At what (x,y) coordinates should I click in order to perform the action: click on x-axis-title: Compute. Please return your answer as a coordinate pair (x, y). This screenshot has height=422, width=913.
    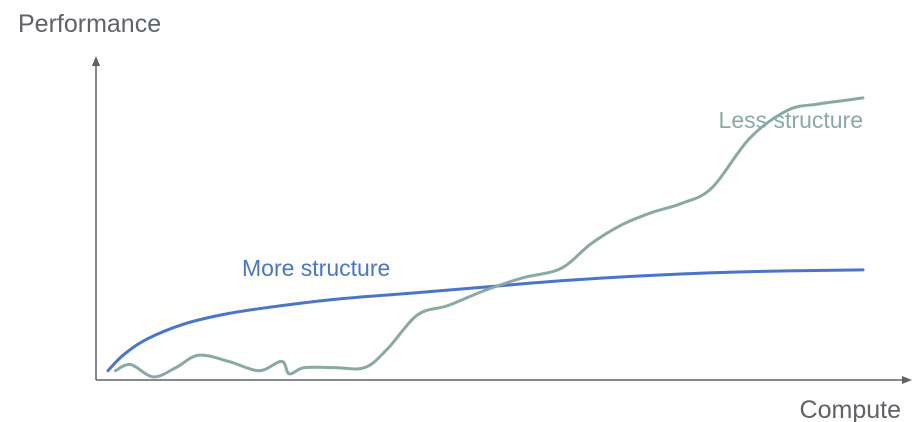
    Looking at the image, I should click on (850, 409).